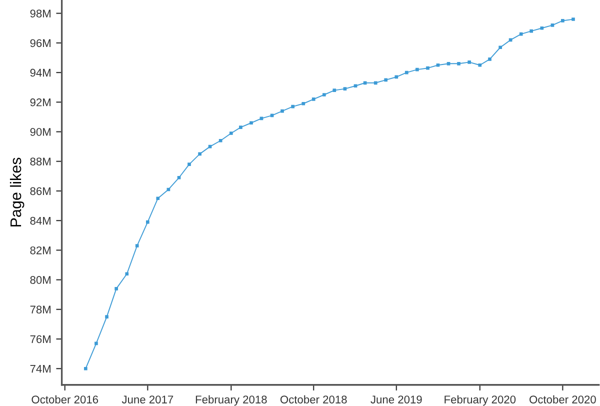 The width and height of the screenshot is (600, 406). Describe the element at coordinates (40, 162) in the screenshot. I see `y-tick-label: 88M` at that location.